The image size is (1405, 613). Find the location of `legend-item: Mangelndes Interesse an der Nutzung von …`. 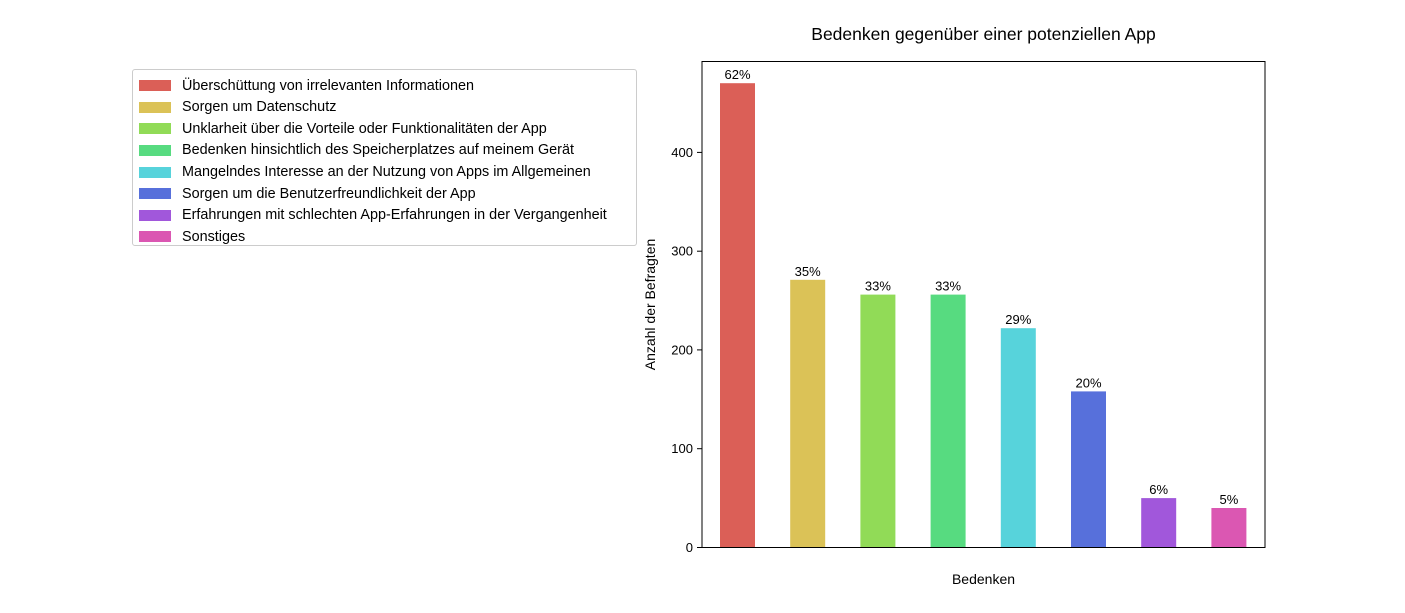

legend-item: Mangelndes Interesse an der Nutzung von … is located at coordinates (387, 172).